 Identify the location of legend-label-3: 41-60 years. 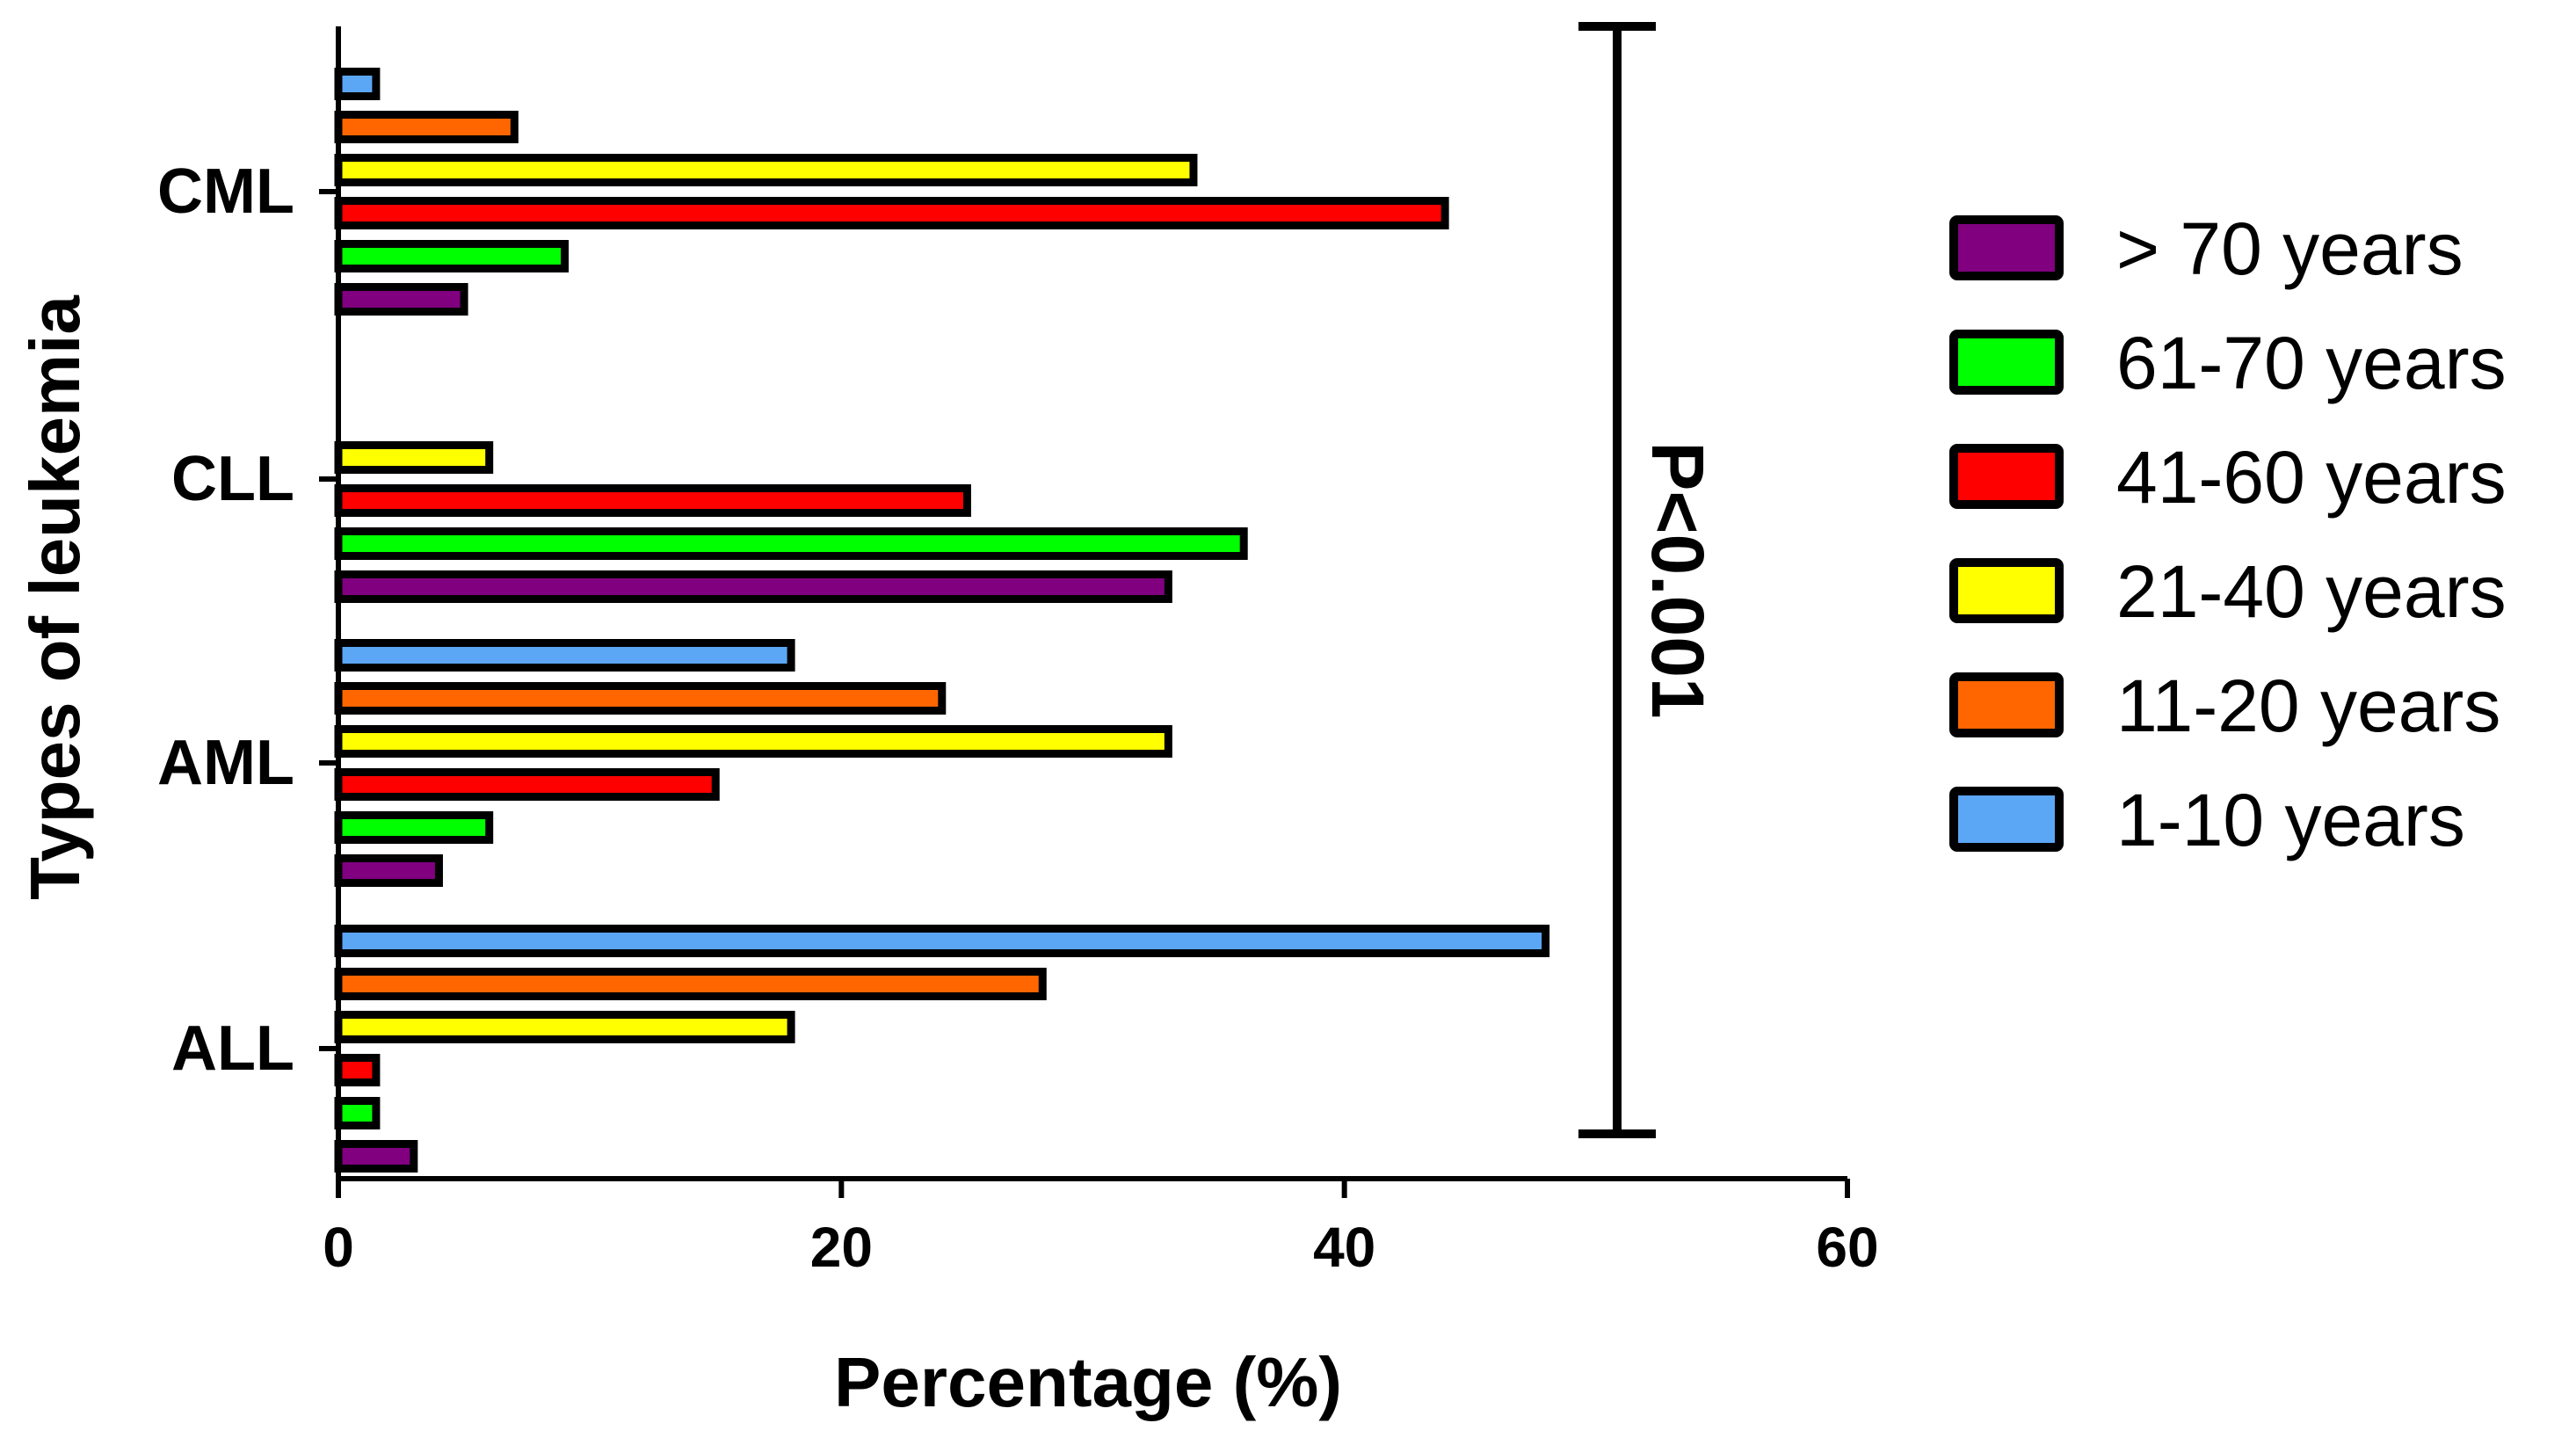
(2311, 477).